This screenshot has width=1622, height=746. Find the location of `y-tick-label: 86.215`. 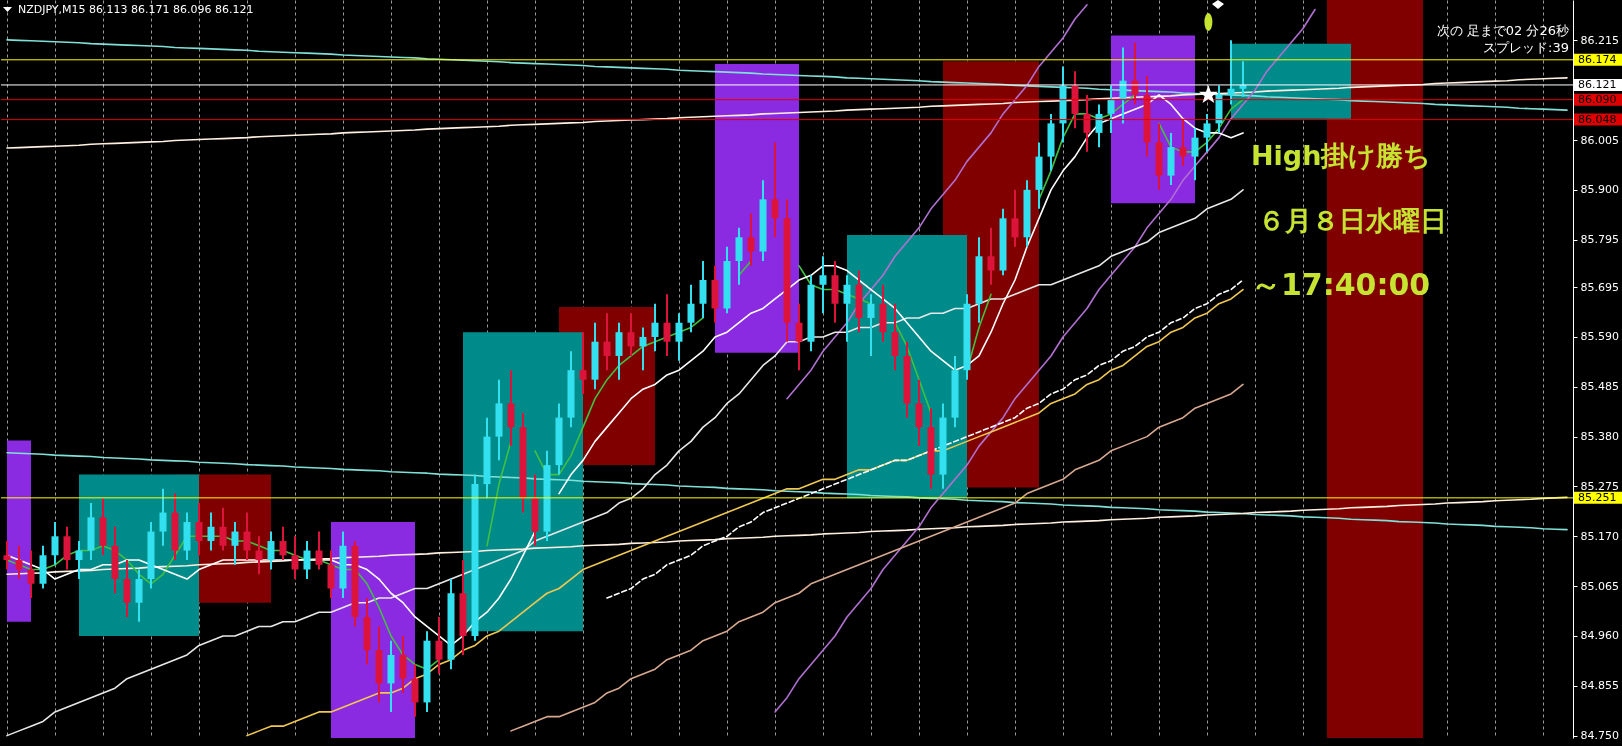

y-tick-label: 86.215 is located at coordinates (1599, 40).